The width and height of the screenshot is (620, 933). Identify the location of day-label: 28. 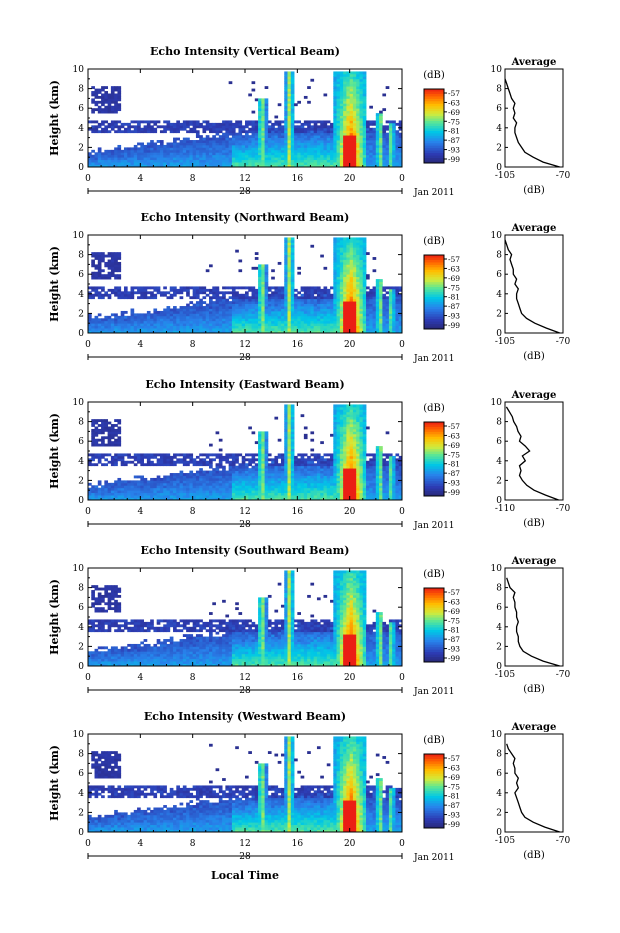
(245, 358).